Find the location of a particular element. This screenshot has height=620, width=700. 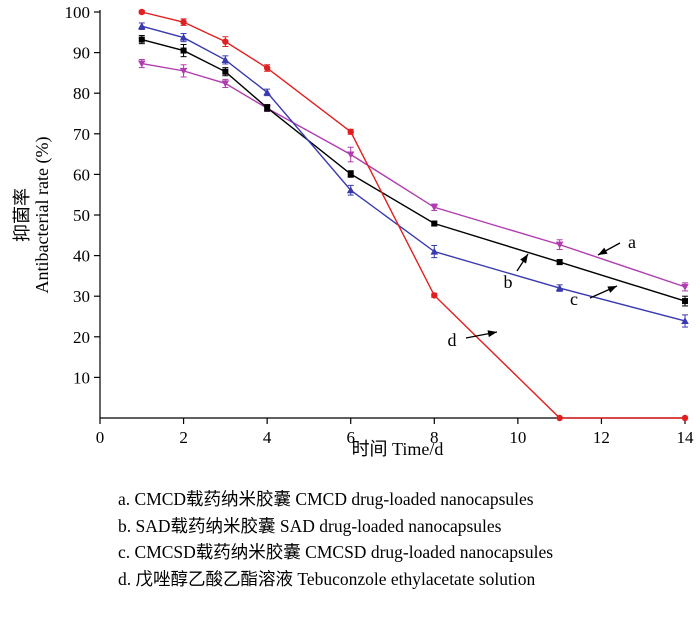

annotation-label-b: b is located at coordinates (508, 282).